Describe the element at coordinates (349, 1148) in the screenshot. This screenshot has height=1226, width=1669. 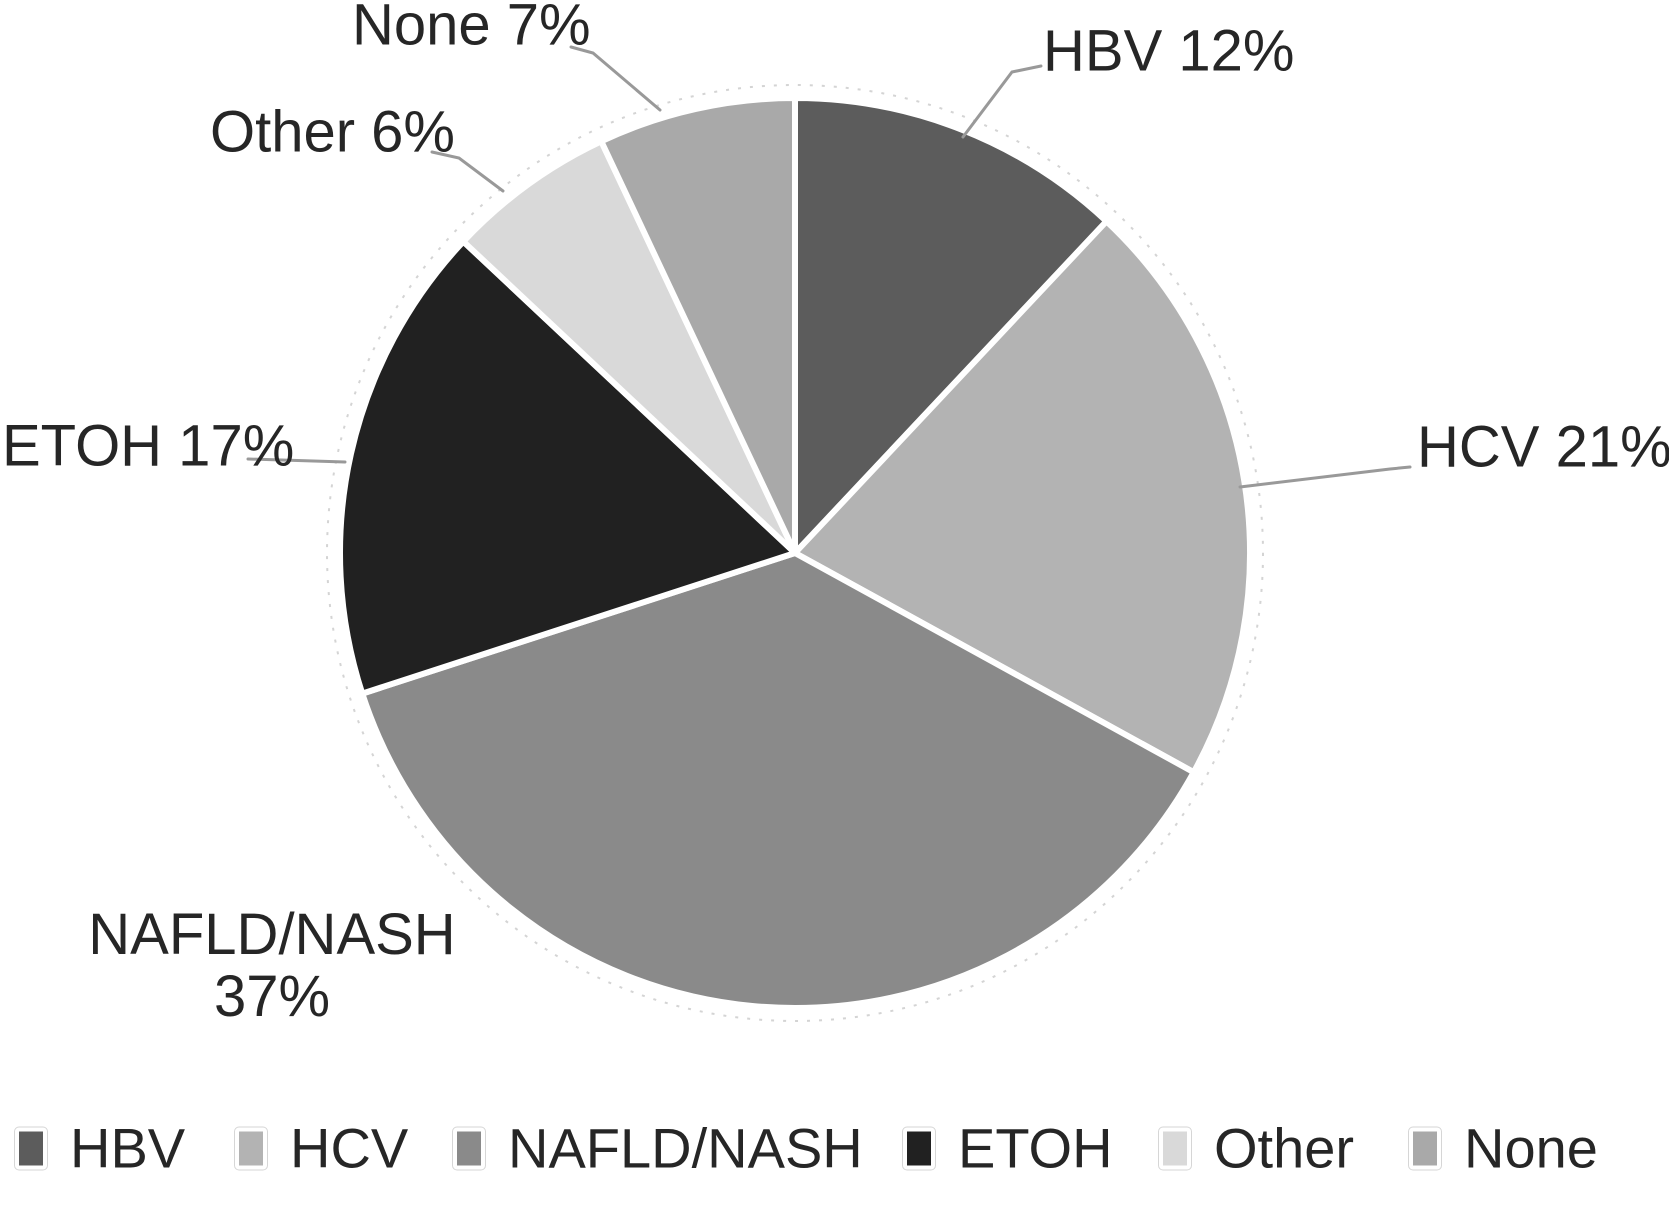
I see `legend-label: HCV` at that location.